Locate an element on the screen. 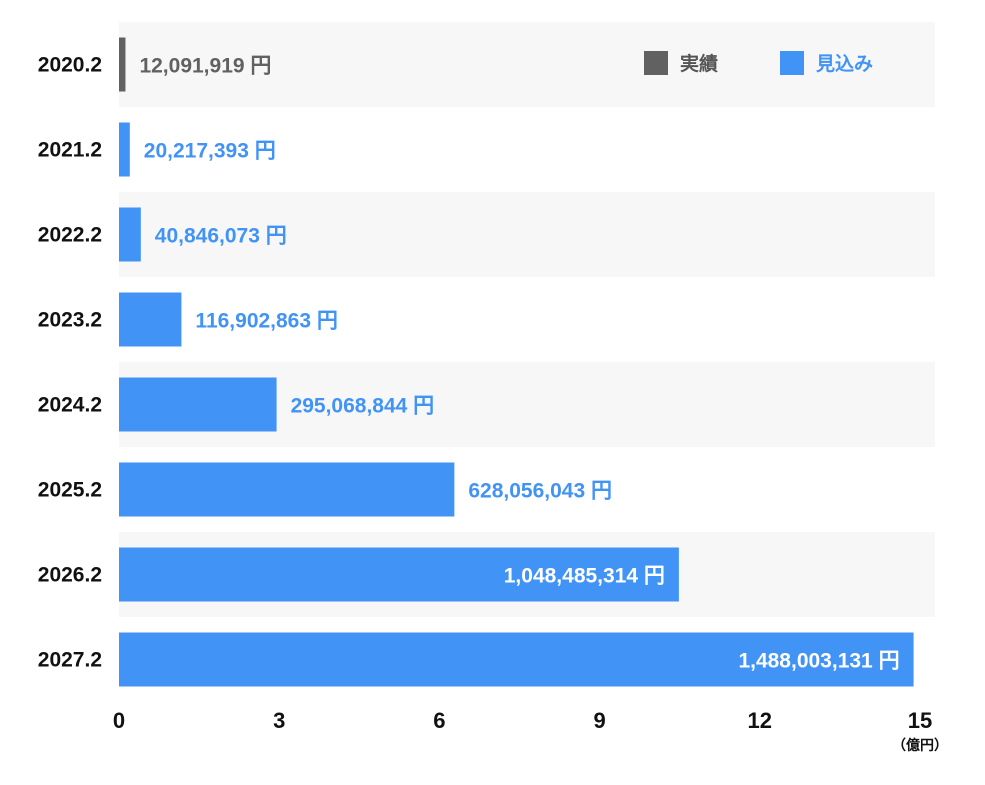  x-axis-ticks: 0 3 6 9 12 15 is located at coordinates (522, 720).